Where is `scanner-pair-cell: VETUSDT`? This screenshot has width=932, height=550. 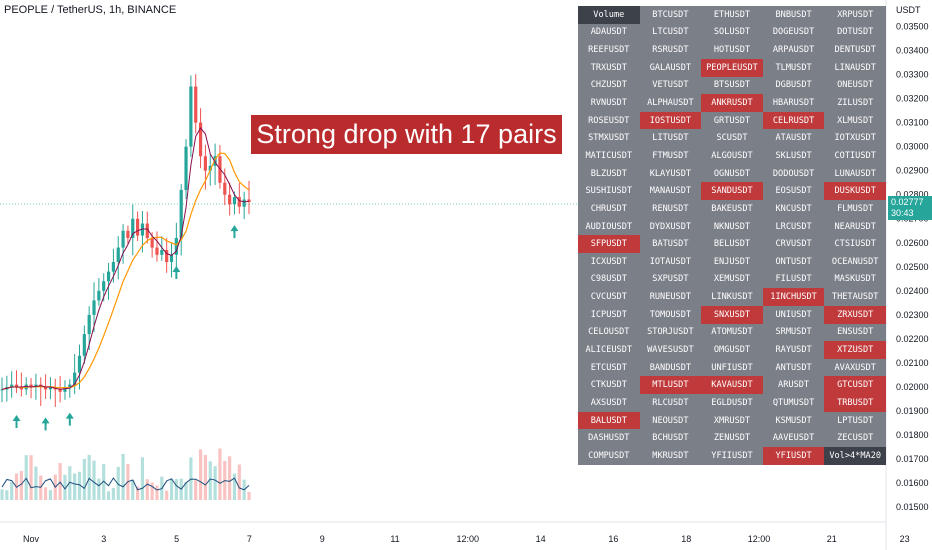
scanner-pair-cell: VETUSDT is located at coordinates (670, 85).